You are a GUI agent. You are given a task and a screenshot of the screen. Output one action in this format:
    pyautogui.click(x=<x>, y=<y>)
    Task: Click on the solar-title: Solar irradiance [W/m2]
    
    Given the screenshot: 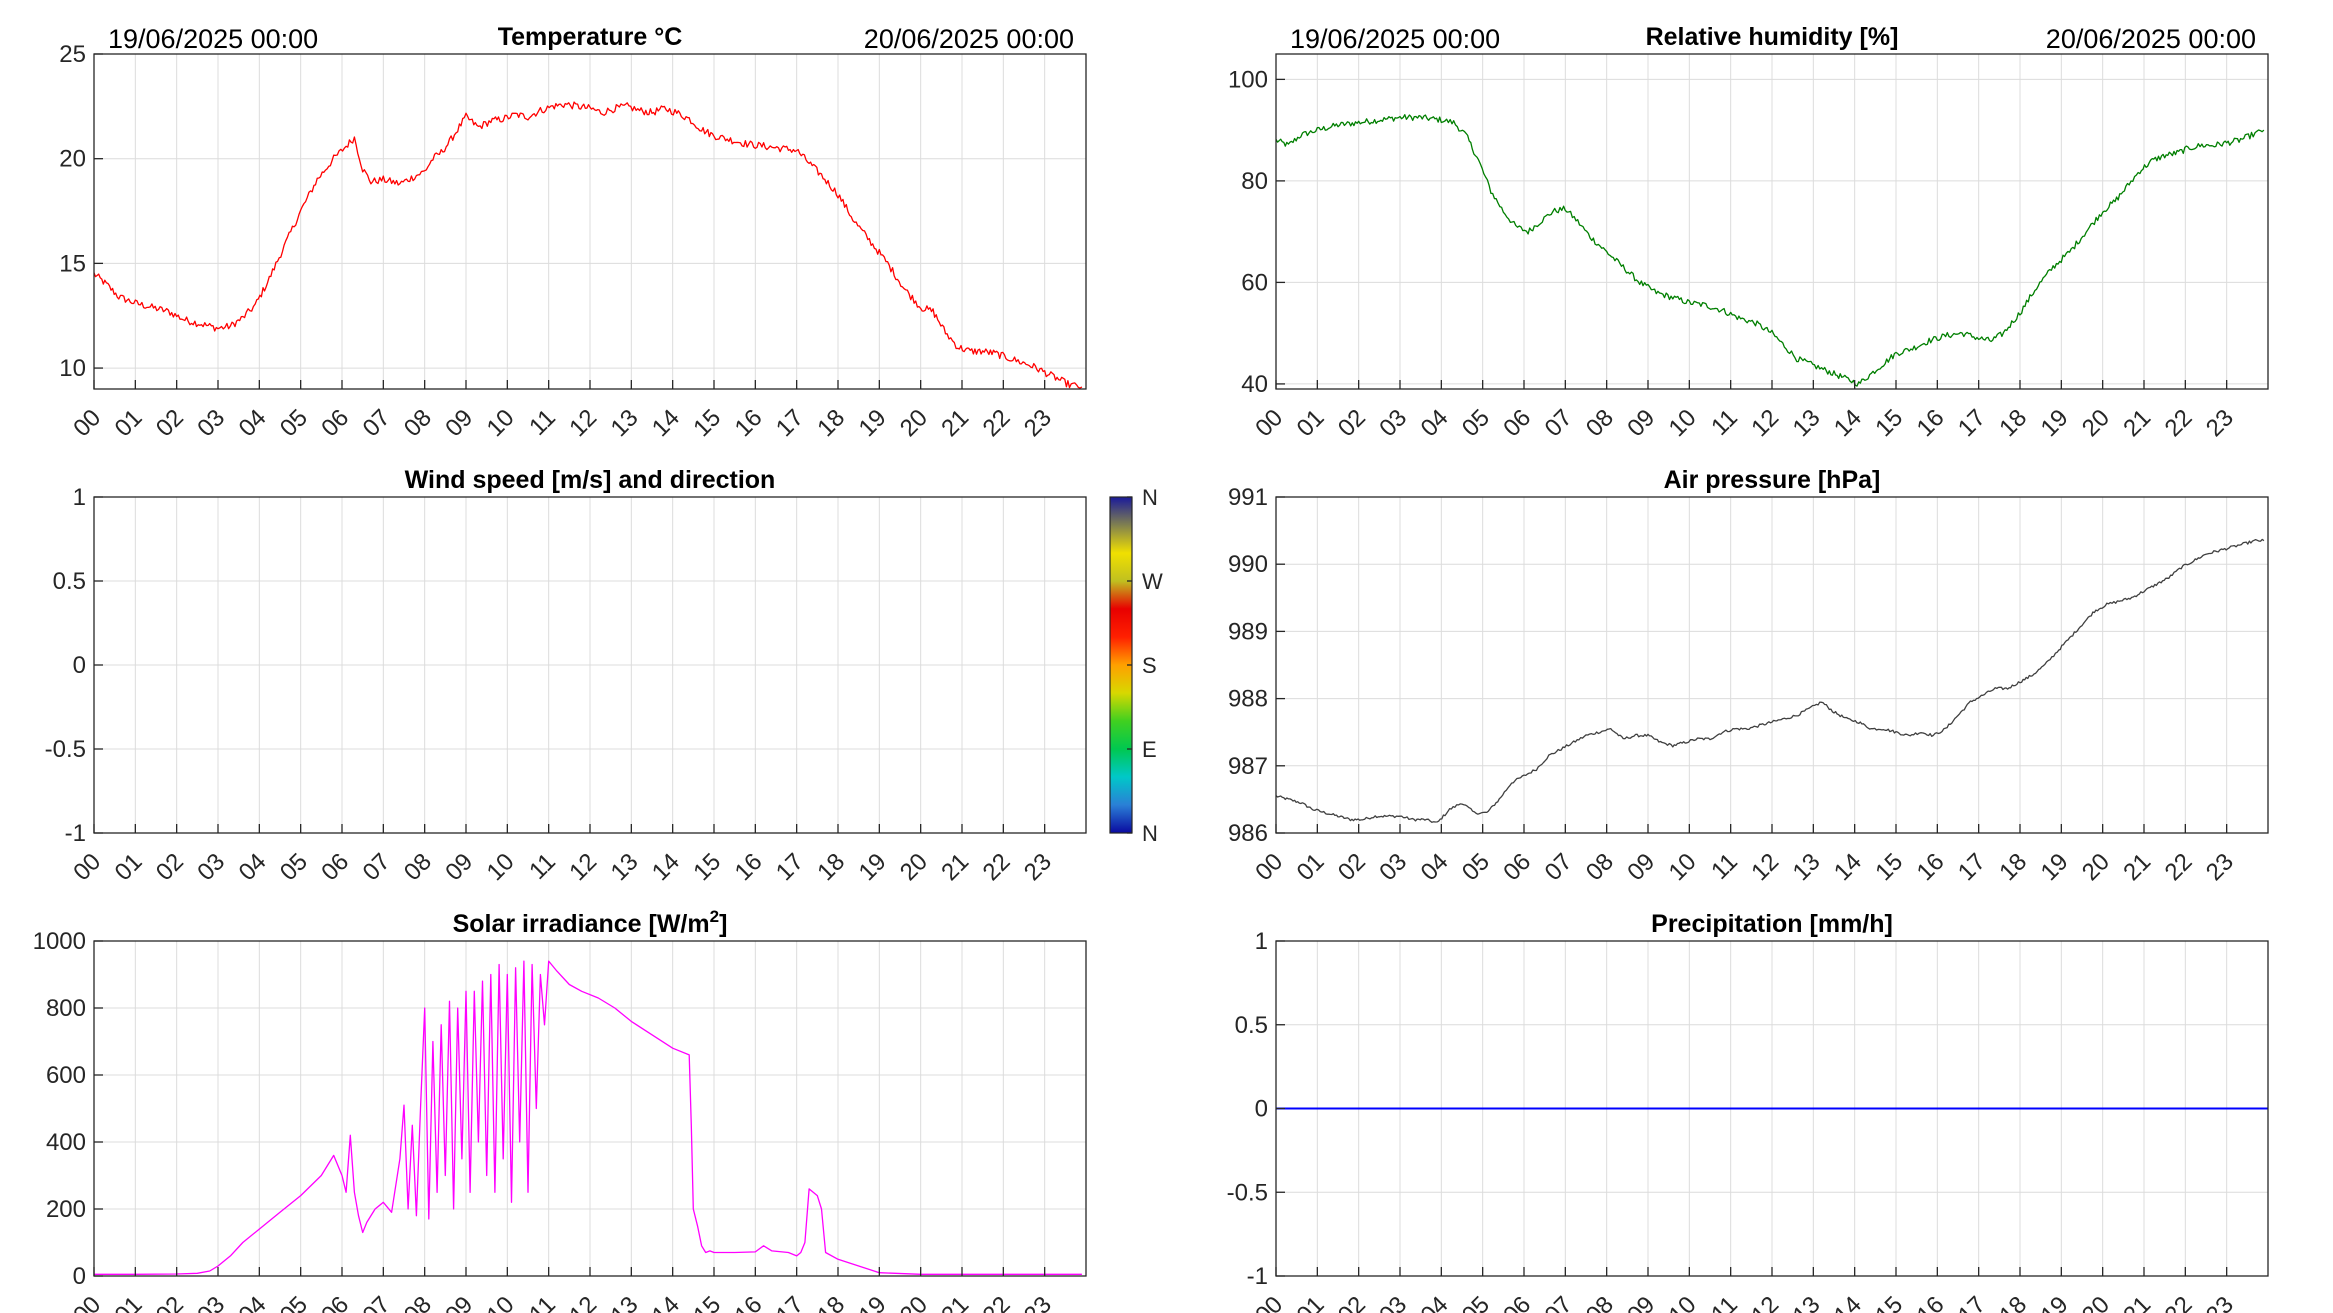 What is the action you would take?
    pyautogui.click(x=590, y=922)
    